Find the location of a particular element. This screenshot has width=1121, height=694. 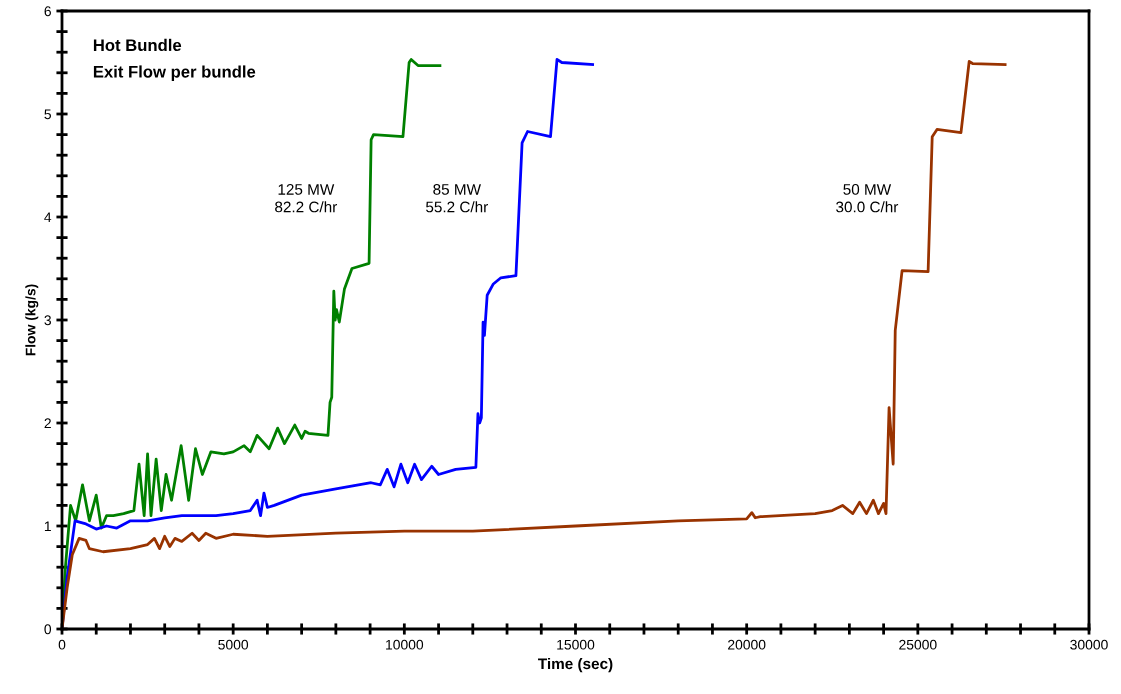

x-tick-label: 30000 is located at coordinates (1089, 644).